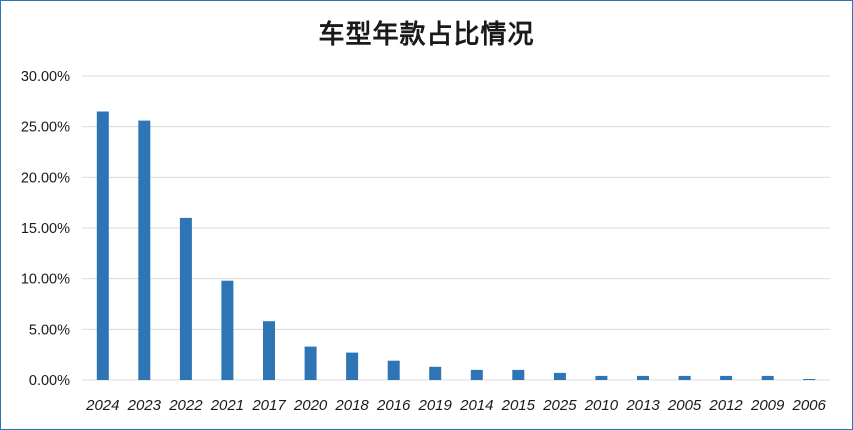  What do you see at coordinates (185, 405) in the screenshot?
I see `x-tick-label: 2022` at bounding box center [185, 405].